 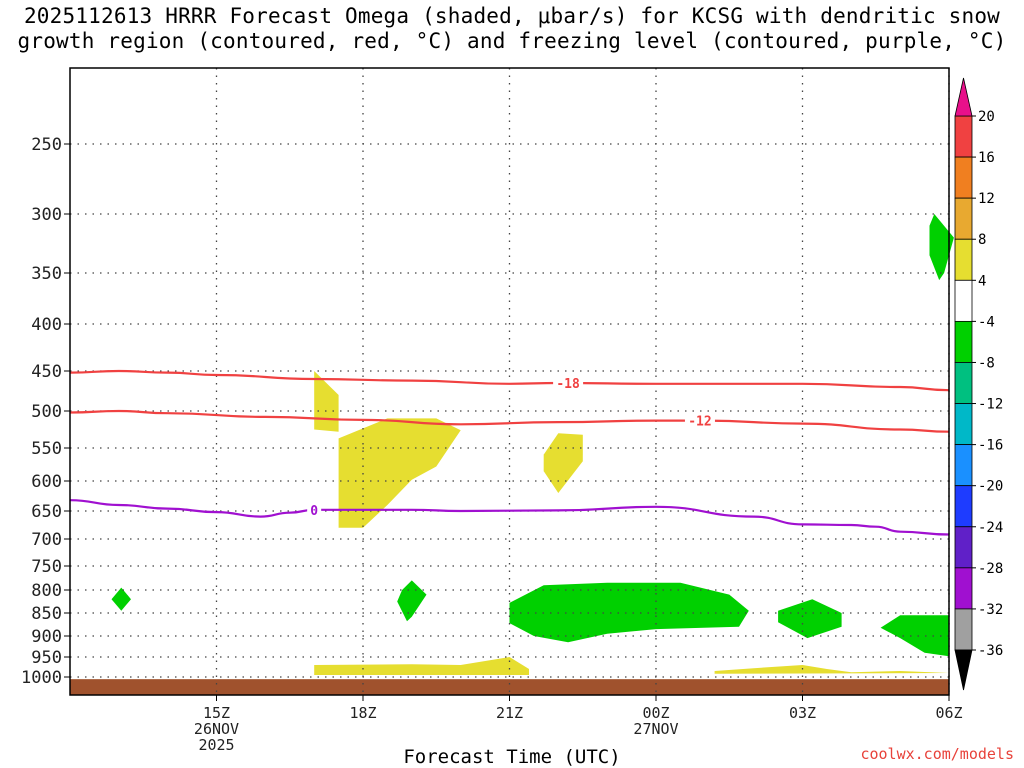 What do you see at coordinates (990, 487) in the screenshot?
I see `colorbar-label: -20` at bounding box center [990, 487].